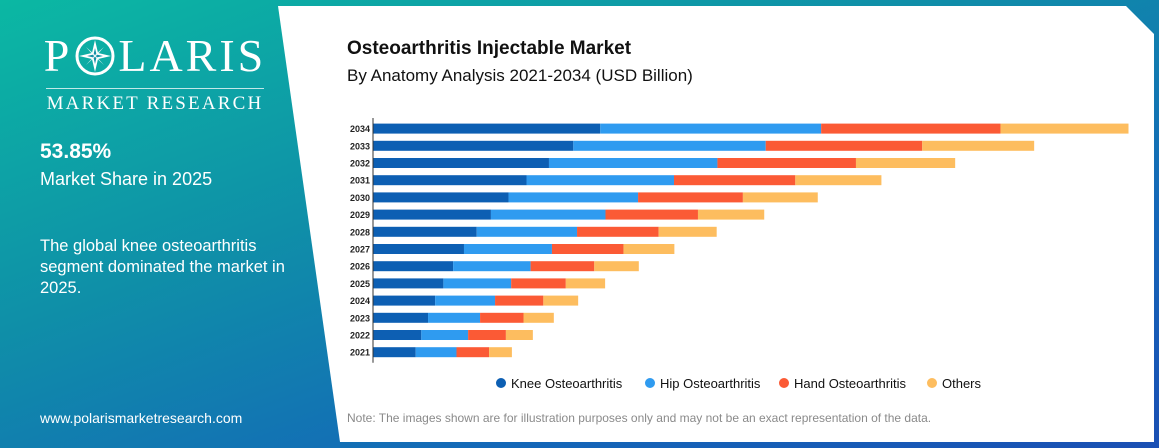 The width and height of the screenshot is (1159, 448). Describe the element at coordinates (360, 215) in the screenshot. I see `y-tick-label-2029: 2029` at that location.